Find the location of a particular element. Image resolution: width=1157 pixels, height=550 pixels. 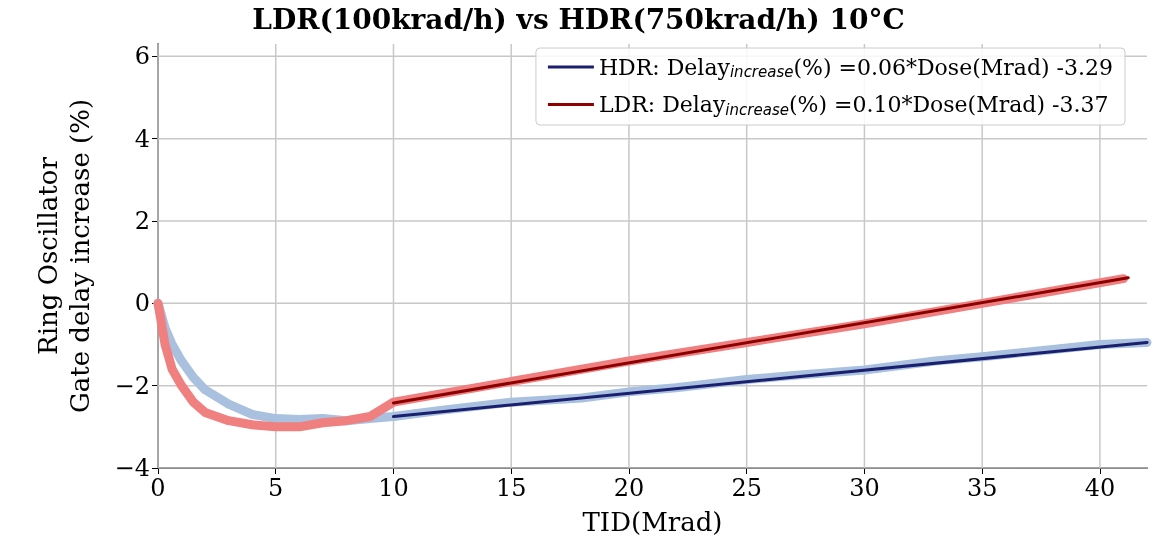

x-tick-label: 35 is located at coordinates (982, 488).